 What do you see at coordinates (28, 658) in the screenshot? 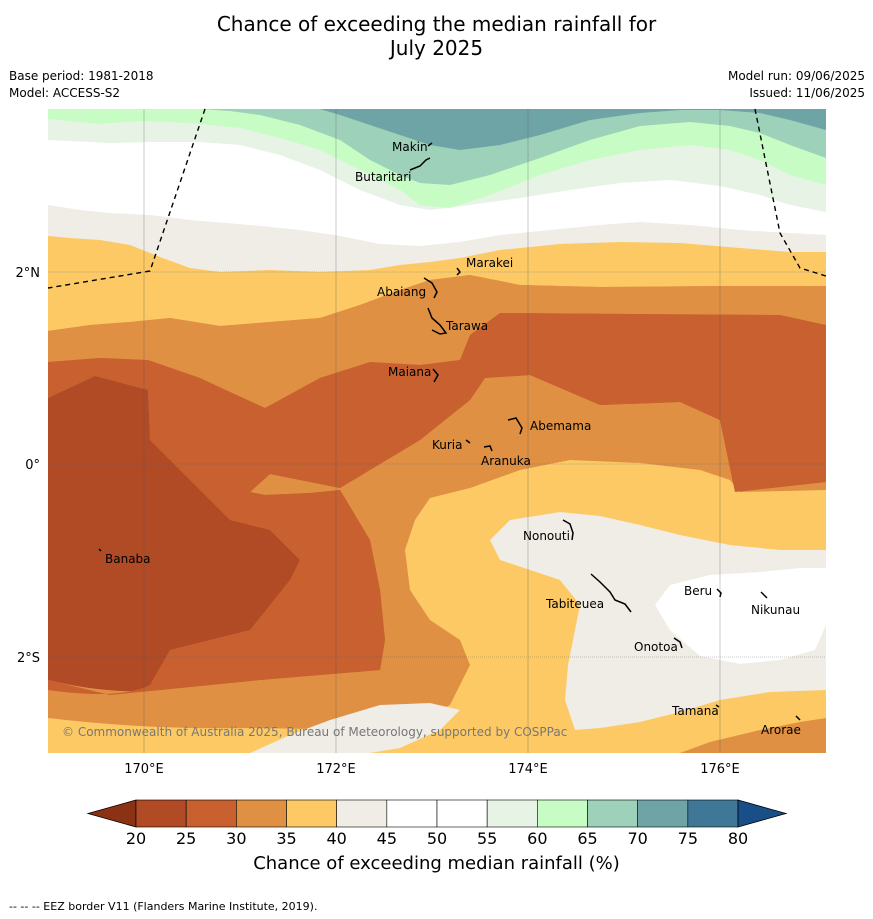
I see `lat-label-2s: 2°S` at bounding box center [28, 658].